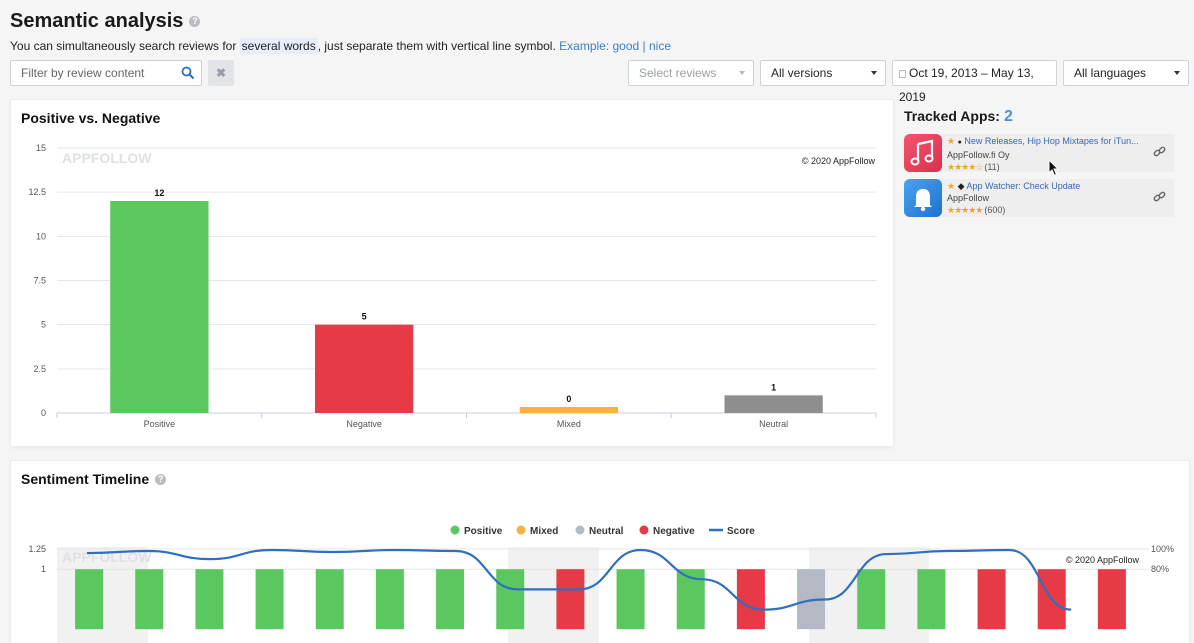  Describe the element at coordinates (483, 531) in the screenshot. I see `legend-label: Positive` at that location.